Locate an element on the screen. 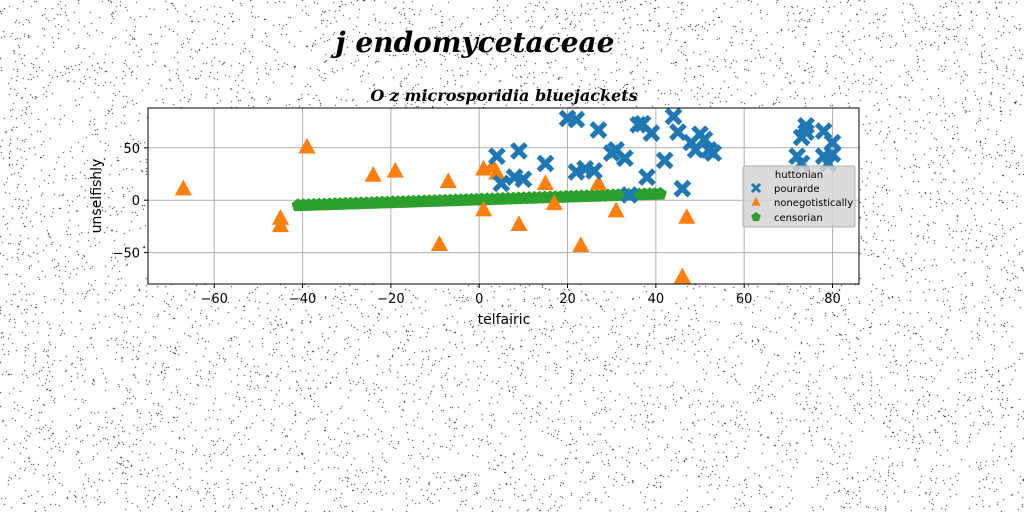  x-tick-label: 80 is located at coordinates (832, 299).